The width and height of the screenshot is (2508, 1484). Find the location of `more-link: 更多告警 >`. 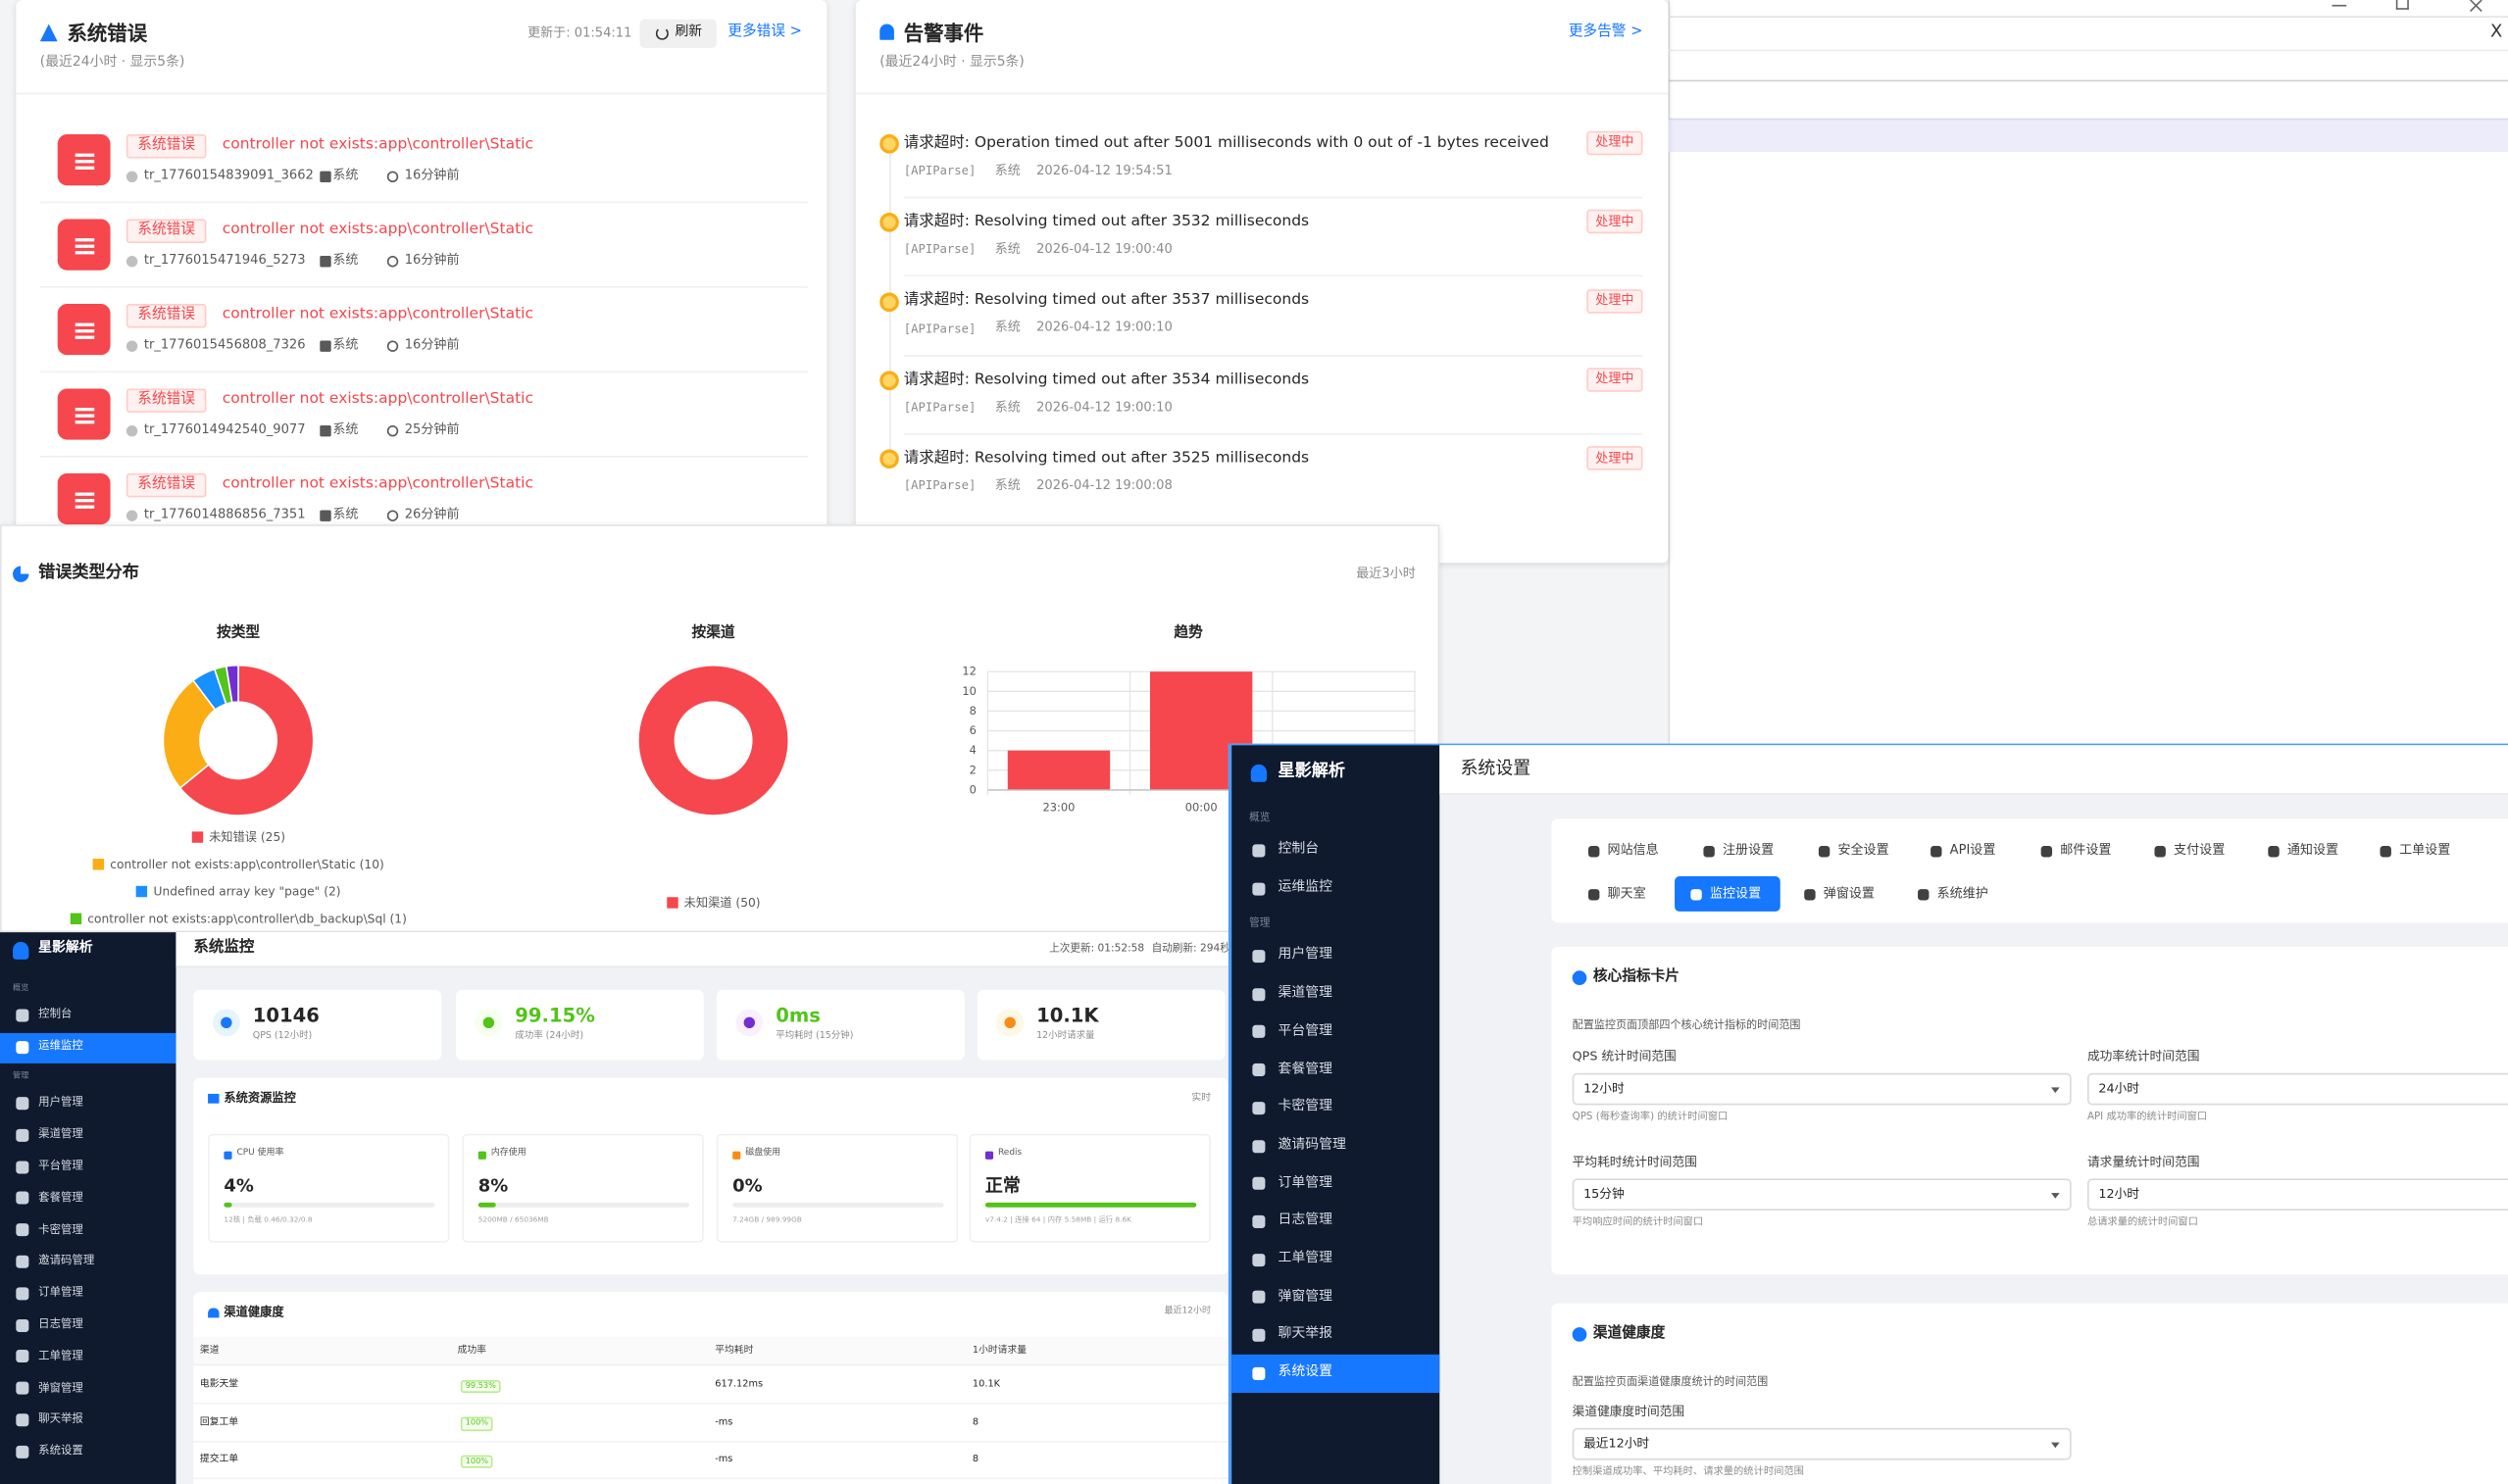

more-link: 更多告警 > is located at coordinates (1605, 32).